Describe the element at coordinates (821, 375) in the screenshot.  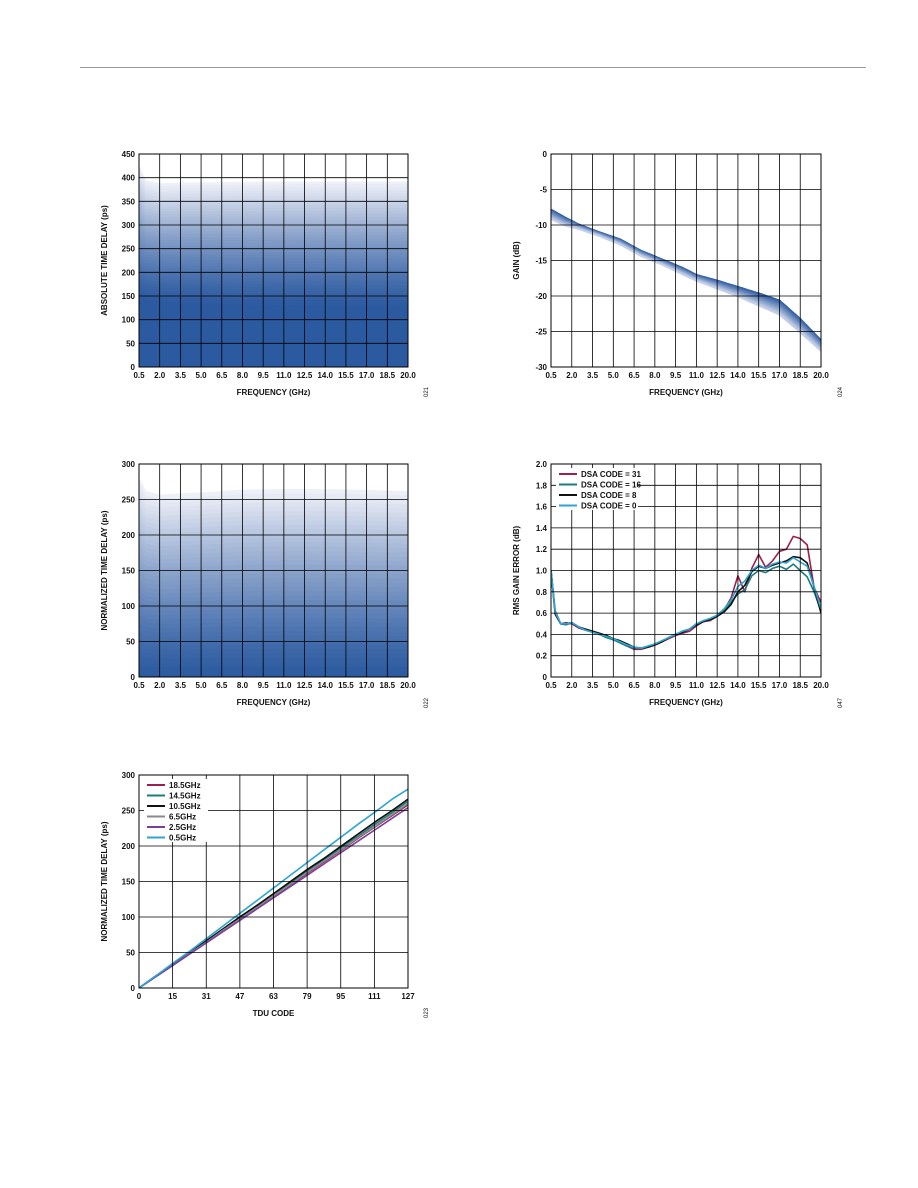
I see `x-tick-label: 20.0` at that location.